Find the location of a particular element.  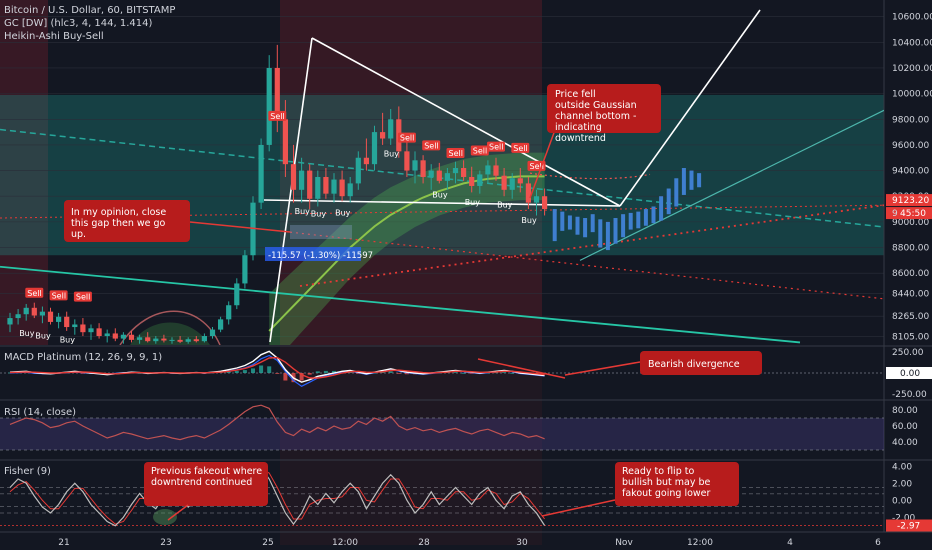

measure-label-box is located at coordinates (313, 254).